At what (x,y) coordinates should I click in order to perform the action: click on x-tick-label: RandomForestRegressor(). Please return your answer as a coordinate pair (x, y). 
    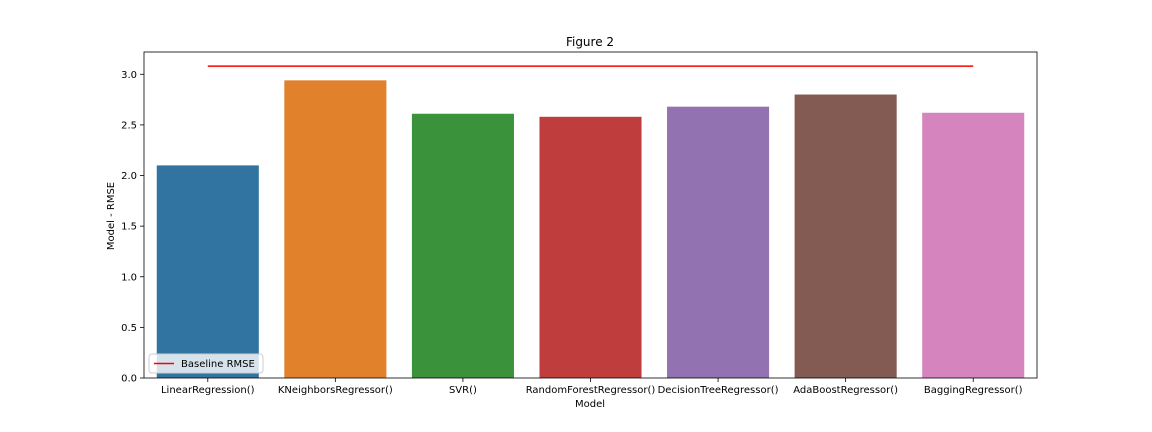
    Looking at the image, I should click on (591, 390).